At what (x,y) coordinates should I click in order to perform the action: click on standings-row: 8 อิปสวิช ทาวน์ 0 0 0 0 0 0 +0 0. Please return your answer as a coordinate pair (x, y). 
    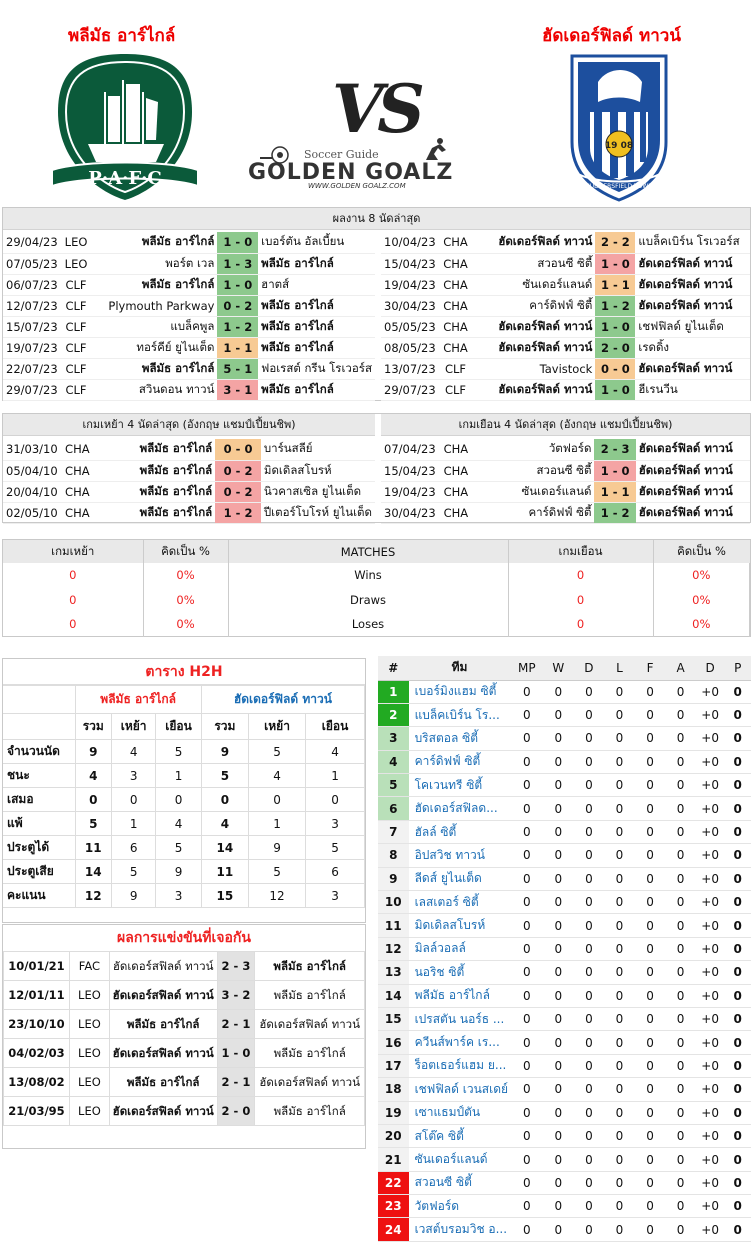
    Looking at the image, I should click on (564, 855).